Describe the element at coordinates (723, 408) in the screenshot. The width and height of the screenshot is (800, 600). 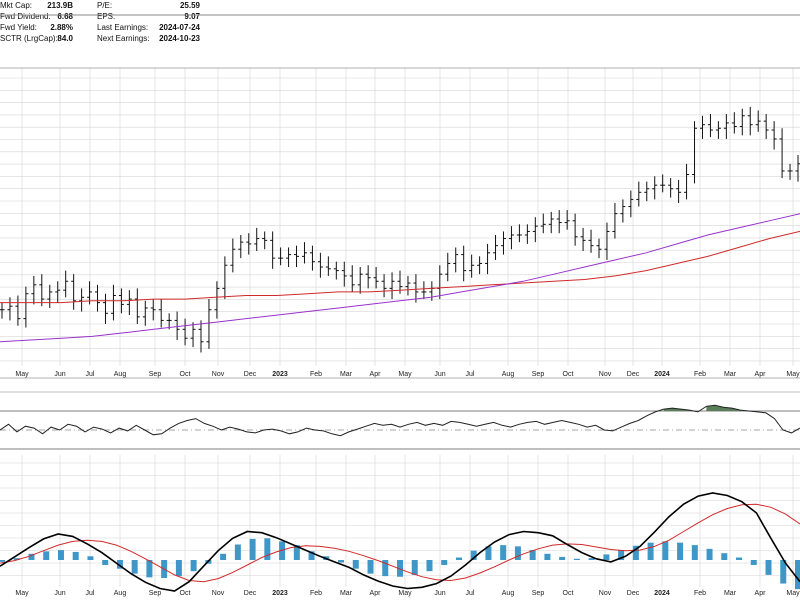
I see `rsi-overbought-fill` at that location.